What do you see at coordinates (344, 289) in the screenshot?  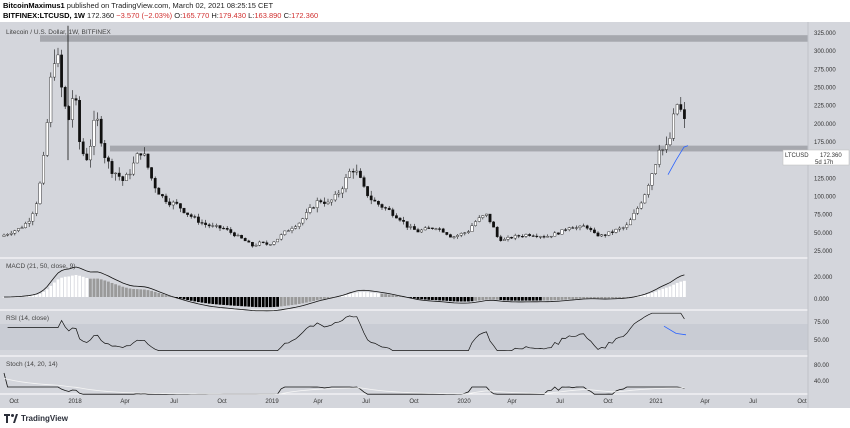 I see `macd-pane` at bounding box center [344, 289].